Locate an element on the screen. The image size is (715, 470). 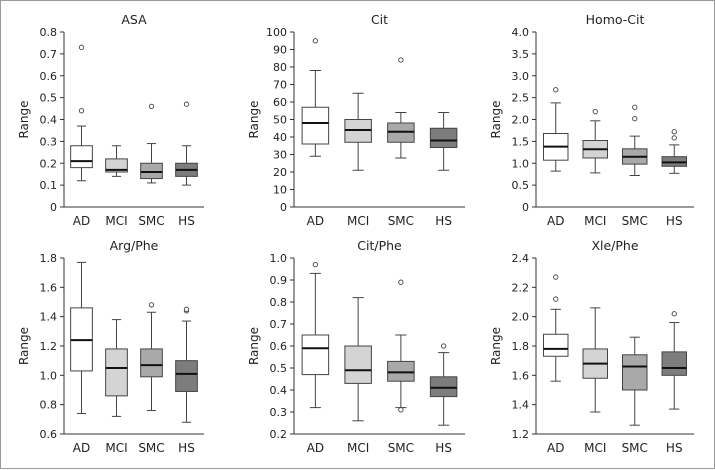
y-tick-label-cit: 0 is located at coordinates (283, 207).